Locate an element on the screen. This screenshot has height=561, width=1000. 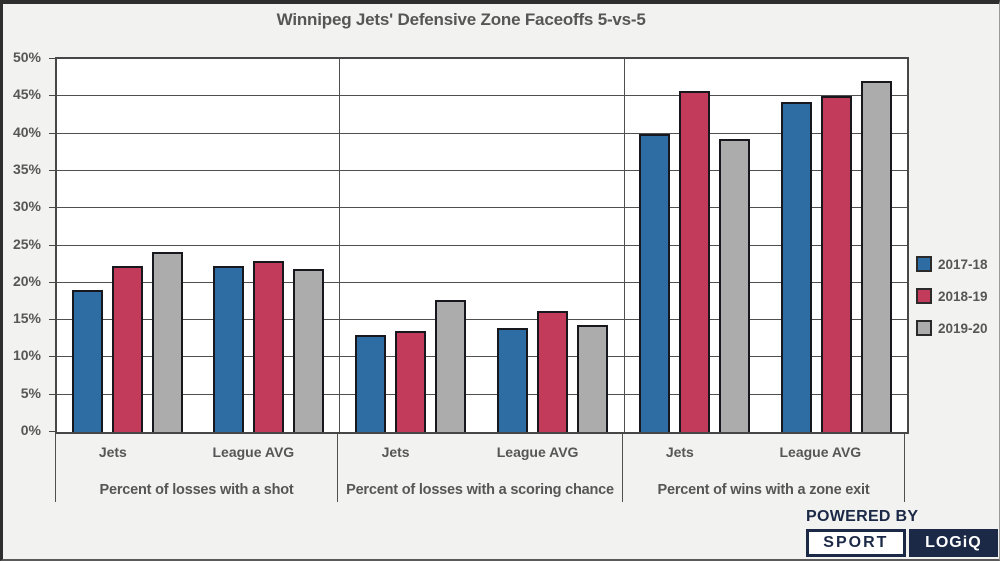
legend-item: 2019-20 is located at coordinates (952, 328).